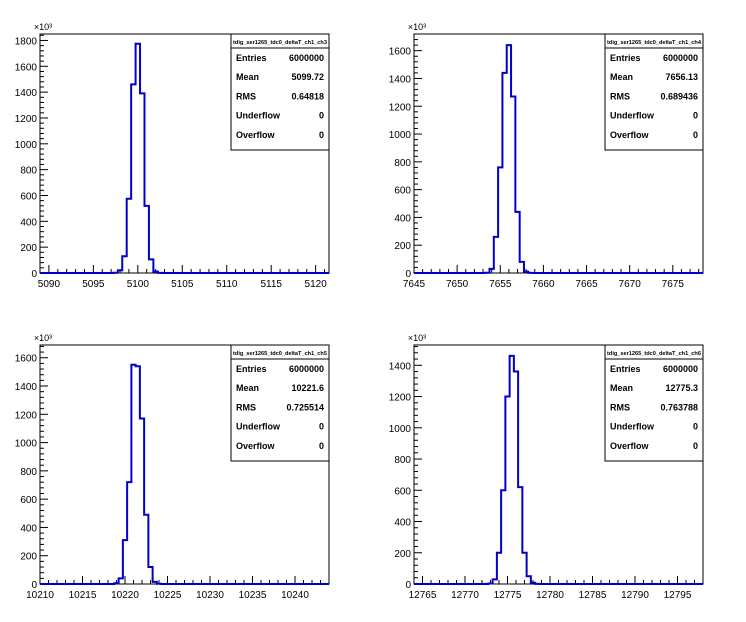 This screenshot has height=622, width=746. What do you see at coordinates (679, 407) in the screenshot?
I see `stats-value-rms: 0.763788` at bounding box center [679, 407].